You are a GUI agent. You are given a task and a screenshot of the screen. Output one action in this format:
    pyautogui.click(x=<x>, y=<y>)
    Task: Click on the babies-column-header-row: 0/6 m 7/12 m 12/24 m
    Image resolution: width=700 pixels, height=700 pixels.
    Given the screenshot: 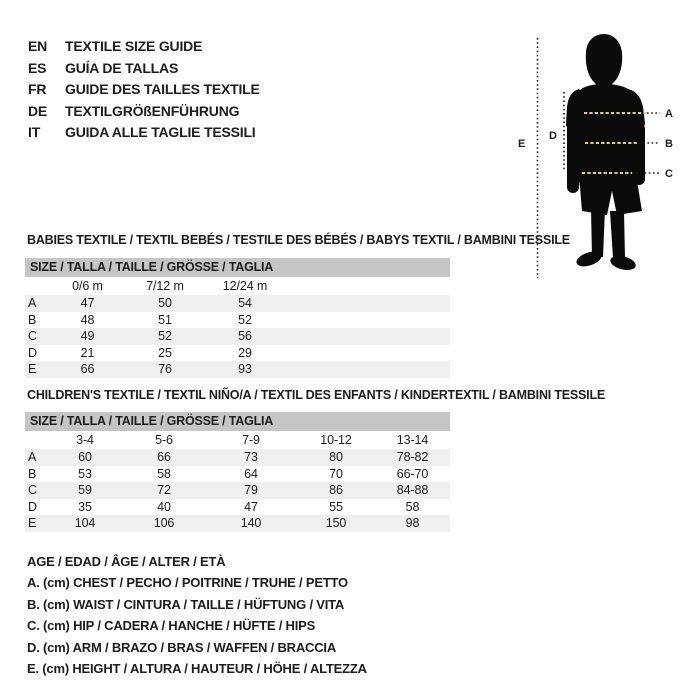 What is the action you would take?
    pyautogui.click(x=237, y=286)
    